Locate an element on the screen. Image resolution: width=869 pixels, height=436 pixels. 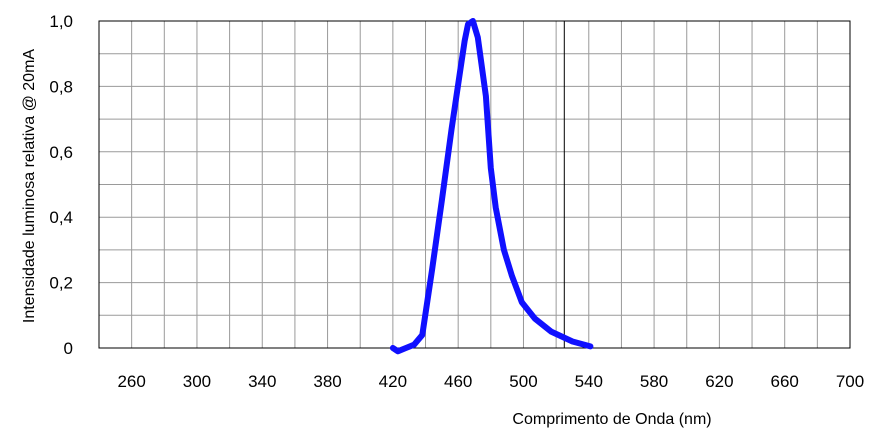
x-tick-label: 620 is located at coordinates (719, 381).